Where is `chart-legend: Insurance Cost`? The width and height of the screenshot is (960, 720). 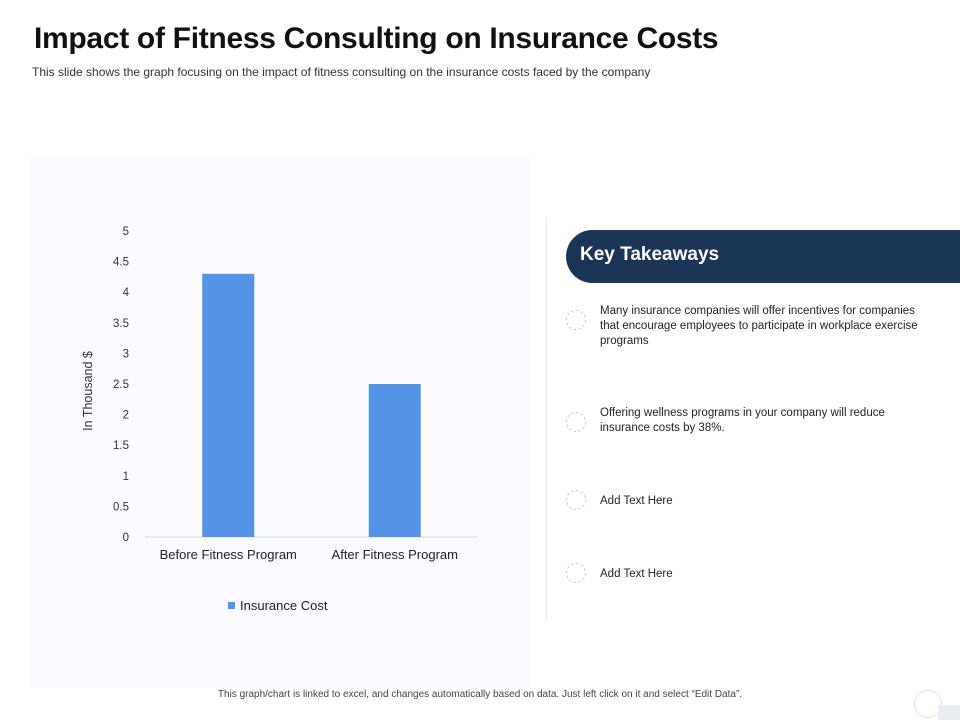 chart-legend: Insurance Cost is located at coordinates (277, 605).